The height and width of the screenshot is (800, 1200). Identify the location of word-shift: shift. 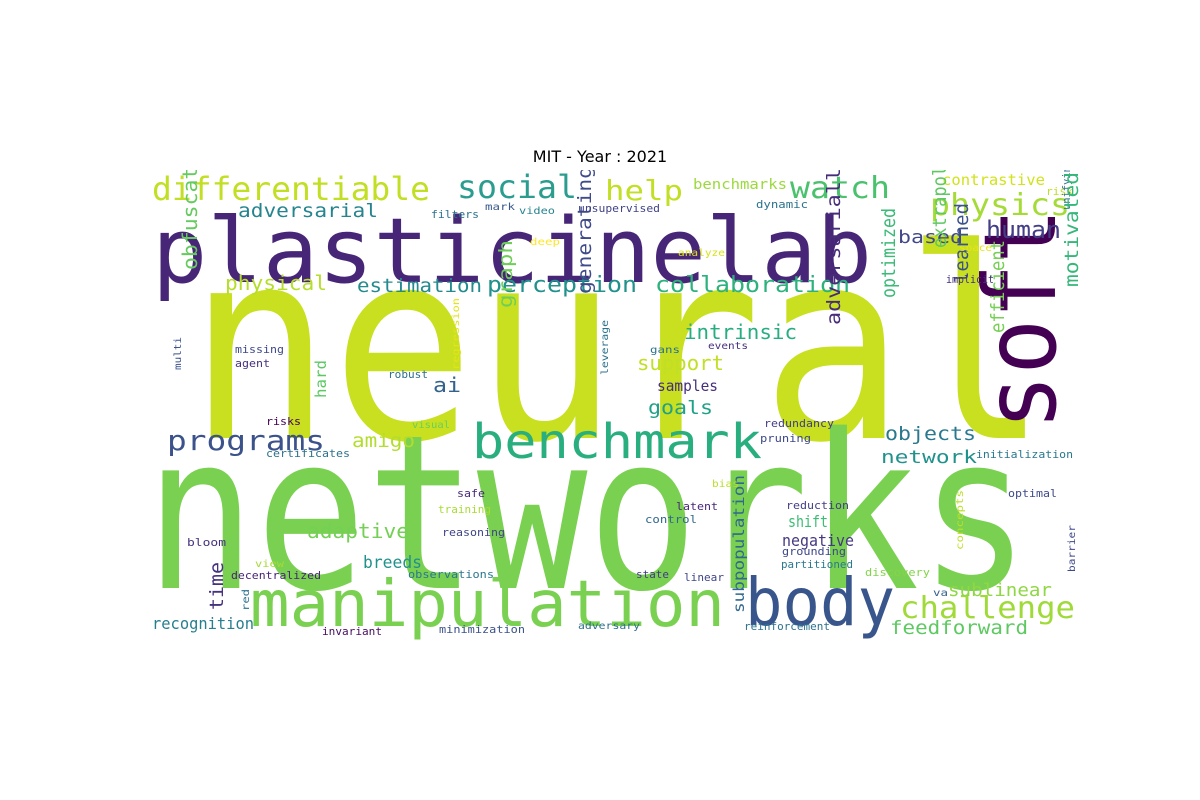
(808, 521).